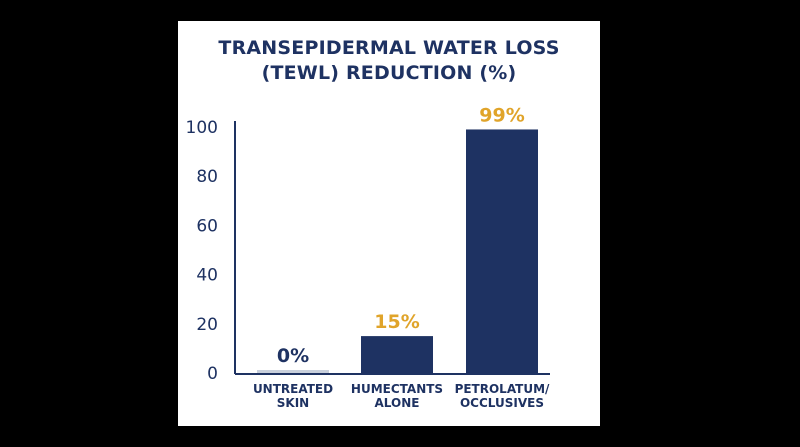  Describe the element at coordinates (502, 403) in the screenshot. I see `x-category-label: OCCLUSIVES` at that location.